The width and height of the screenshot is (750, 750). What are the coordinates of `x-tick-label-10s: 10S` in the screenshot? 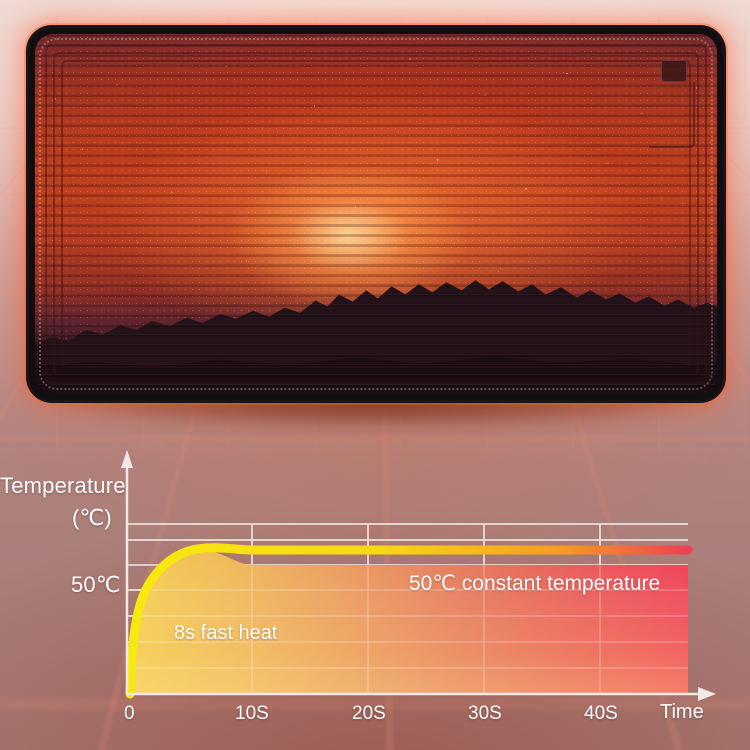 It's located at (252, 713).